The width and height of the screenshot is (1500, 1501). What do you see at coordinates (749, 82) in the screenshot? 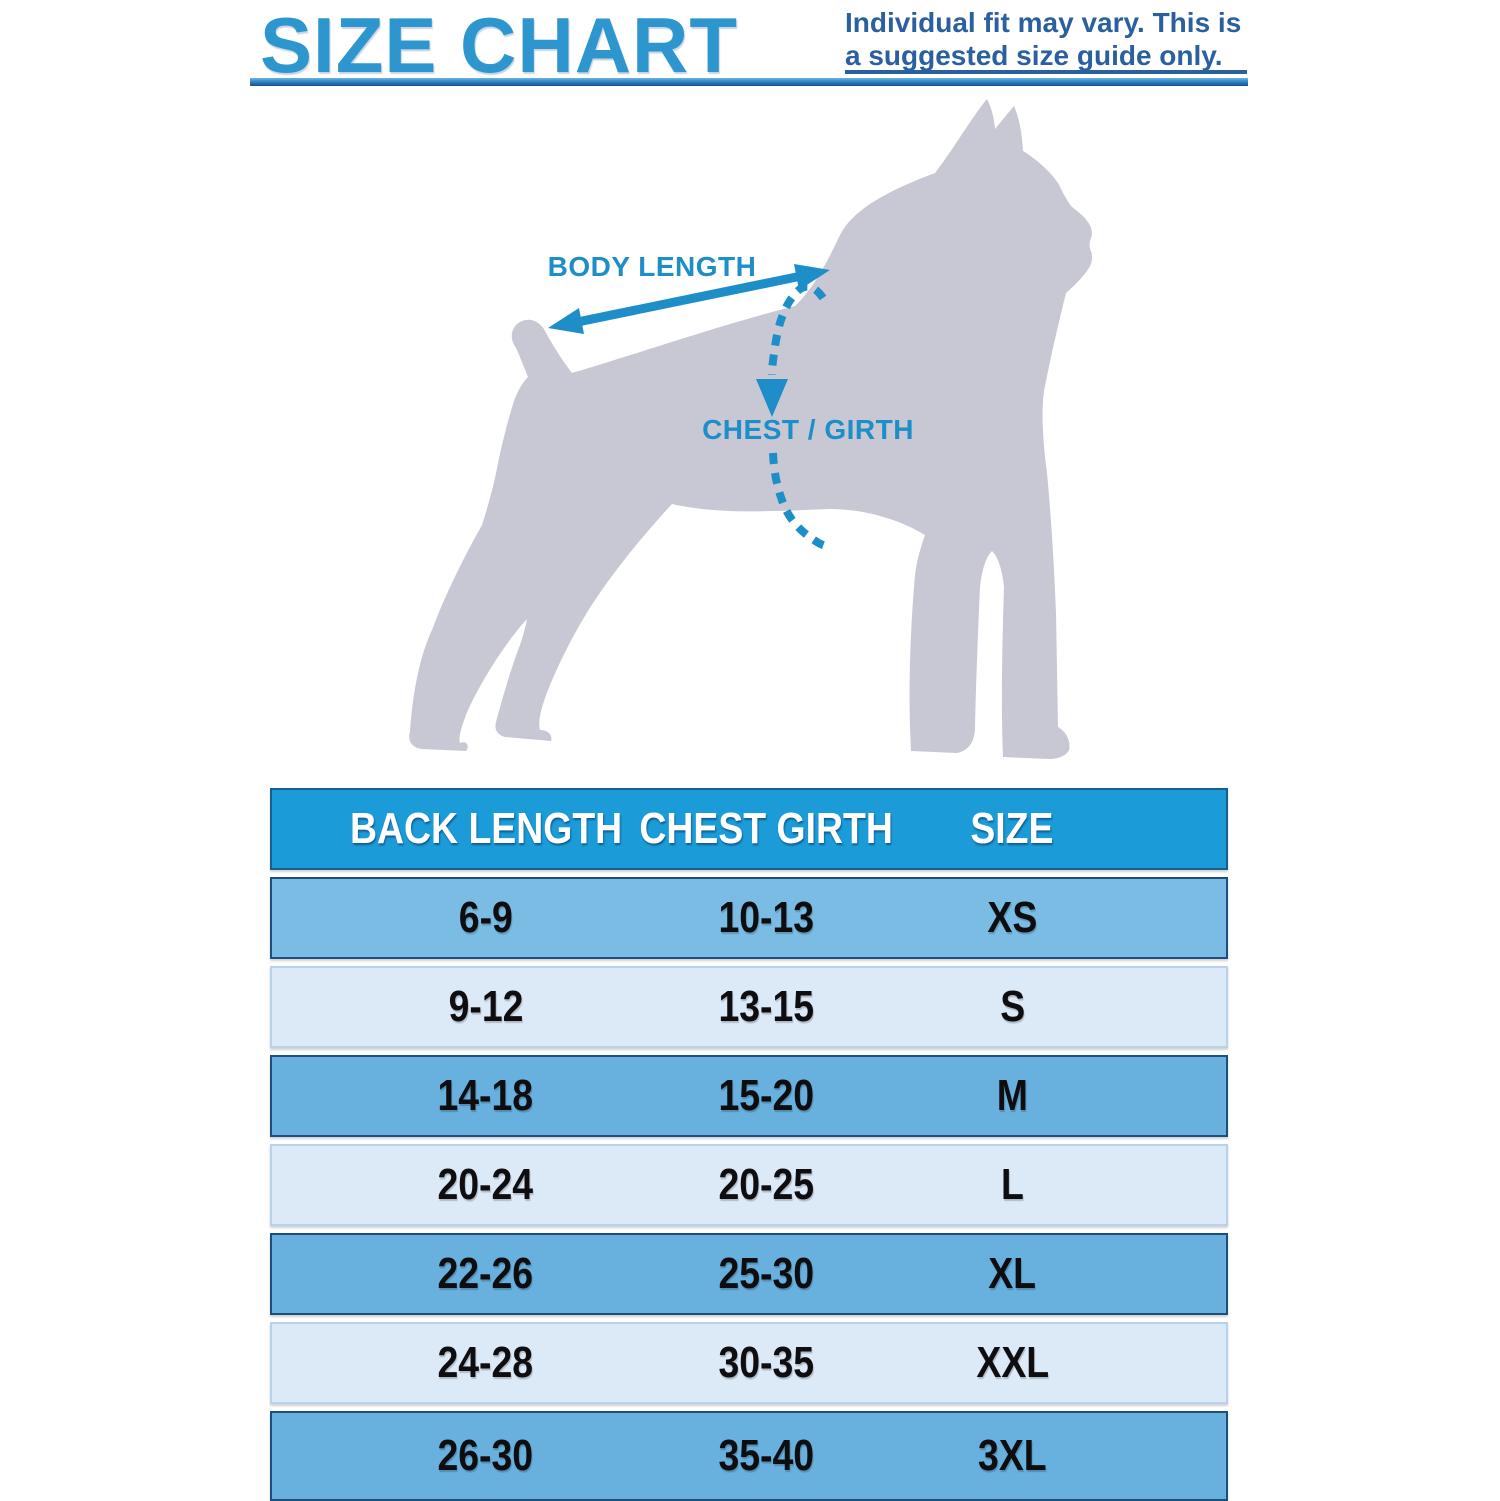
I see `title-rule` at bounding box center [749, 82].